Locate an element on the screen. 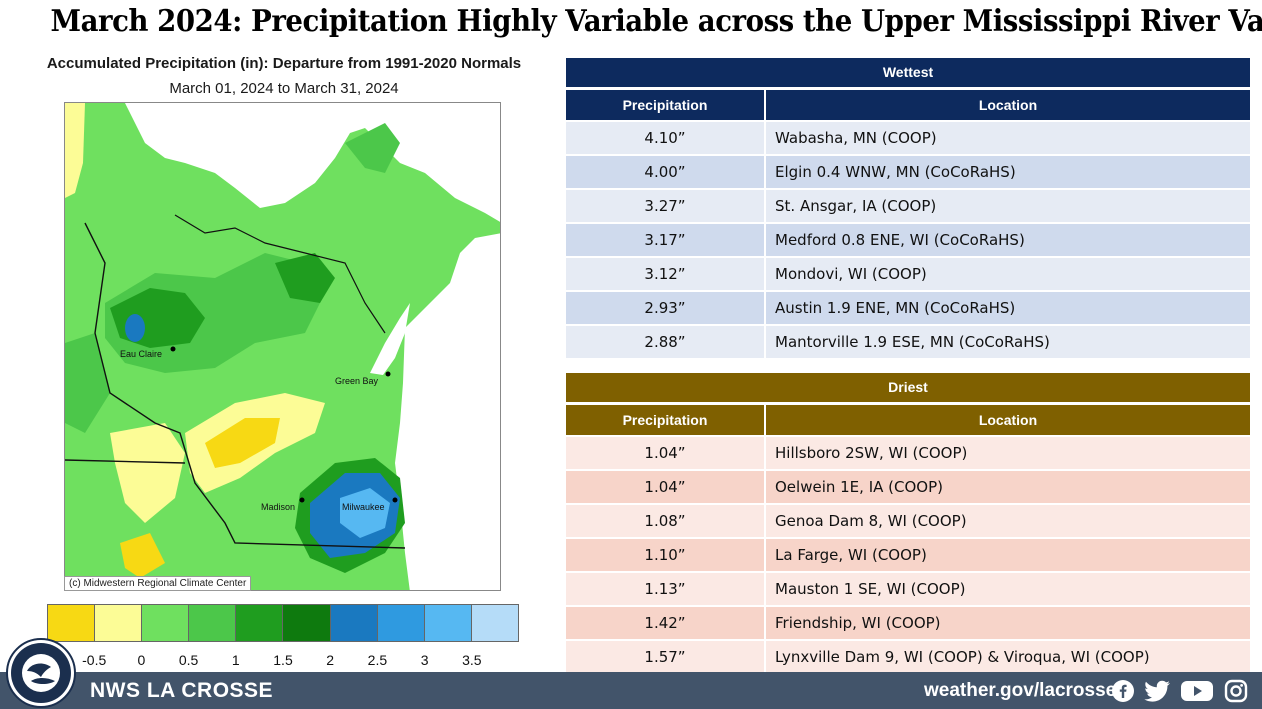 The height and width of the screenshot is (709, 1262). city-dot-eau-claire is located at coordinates (173, 349).